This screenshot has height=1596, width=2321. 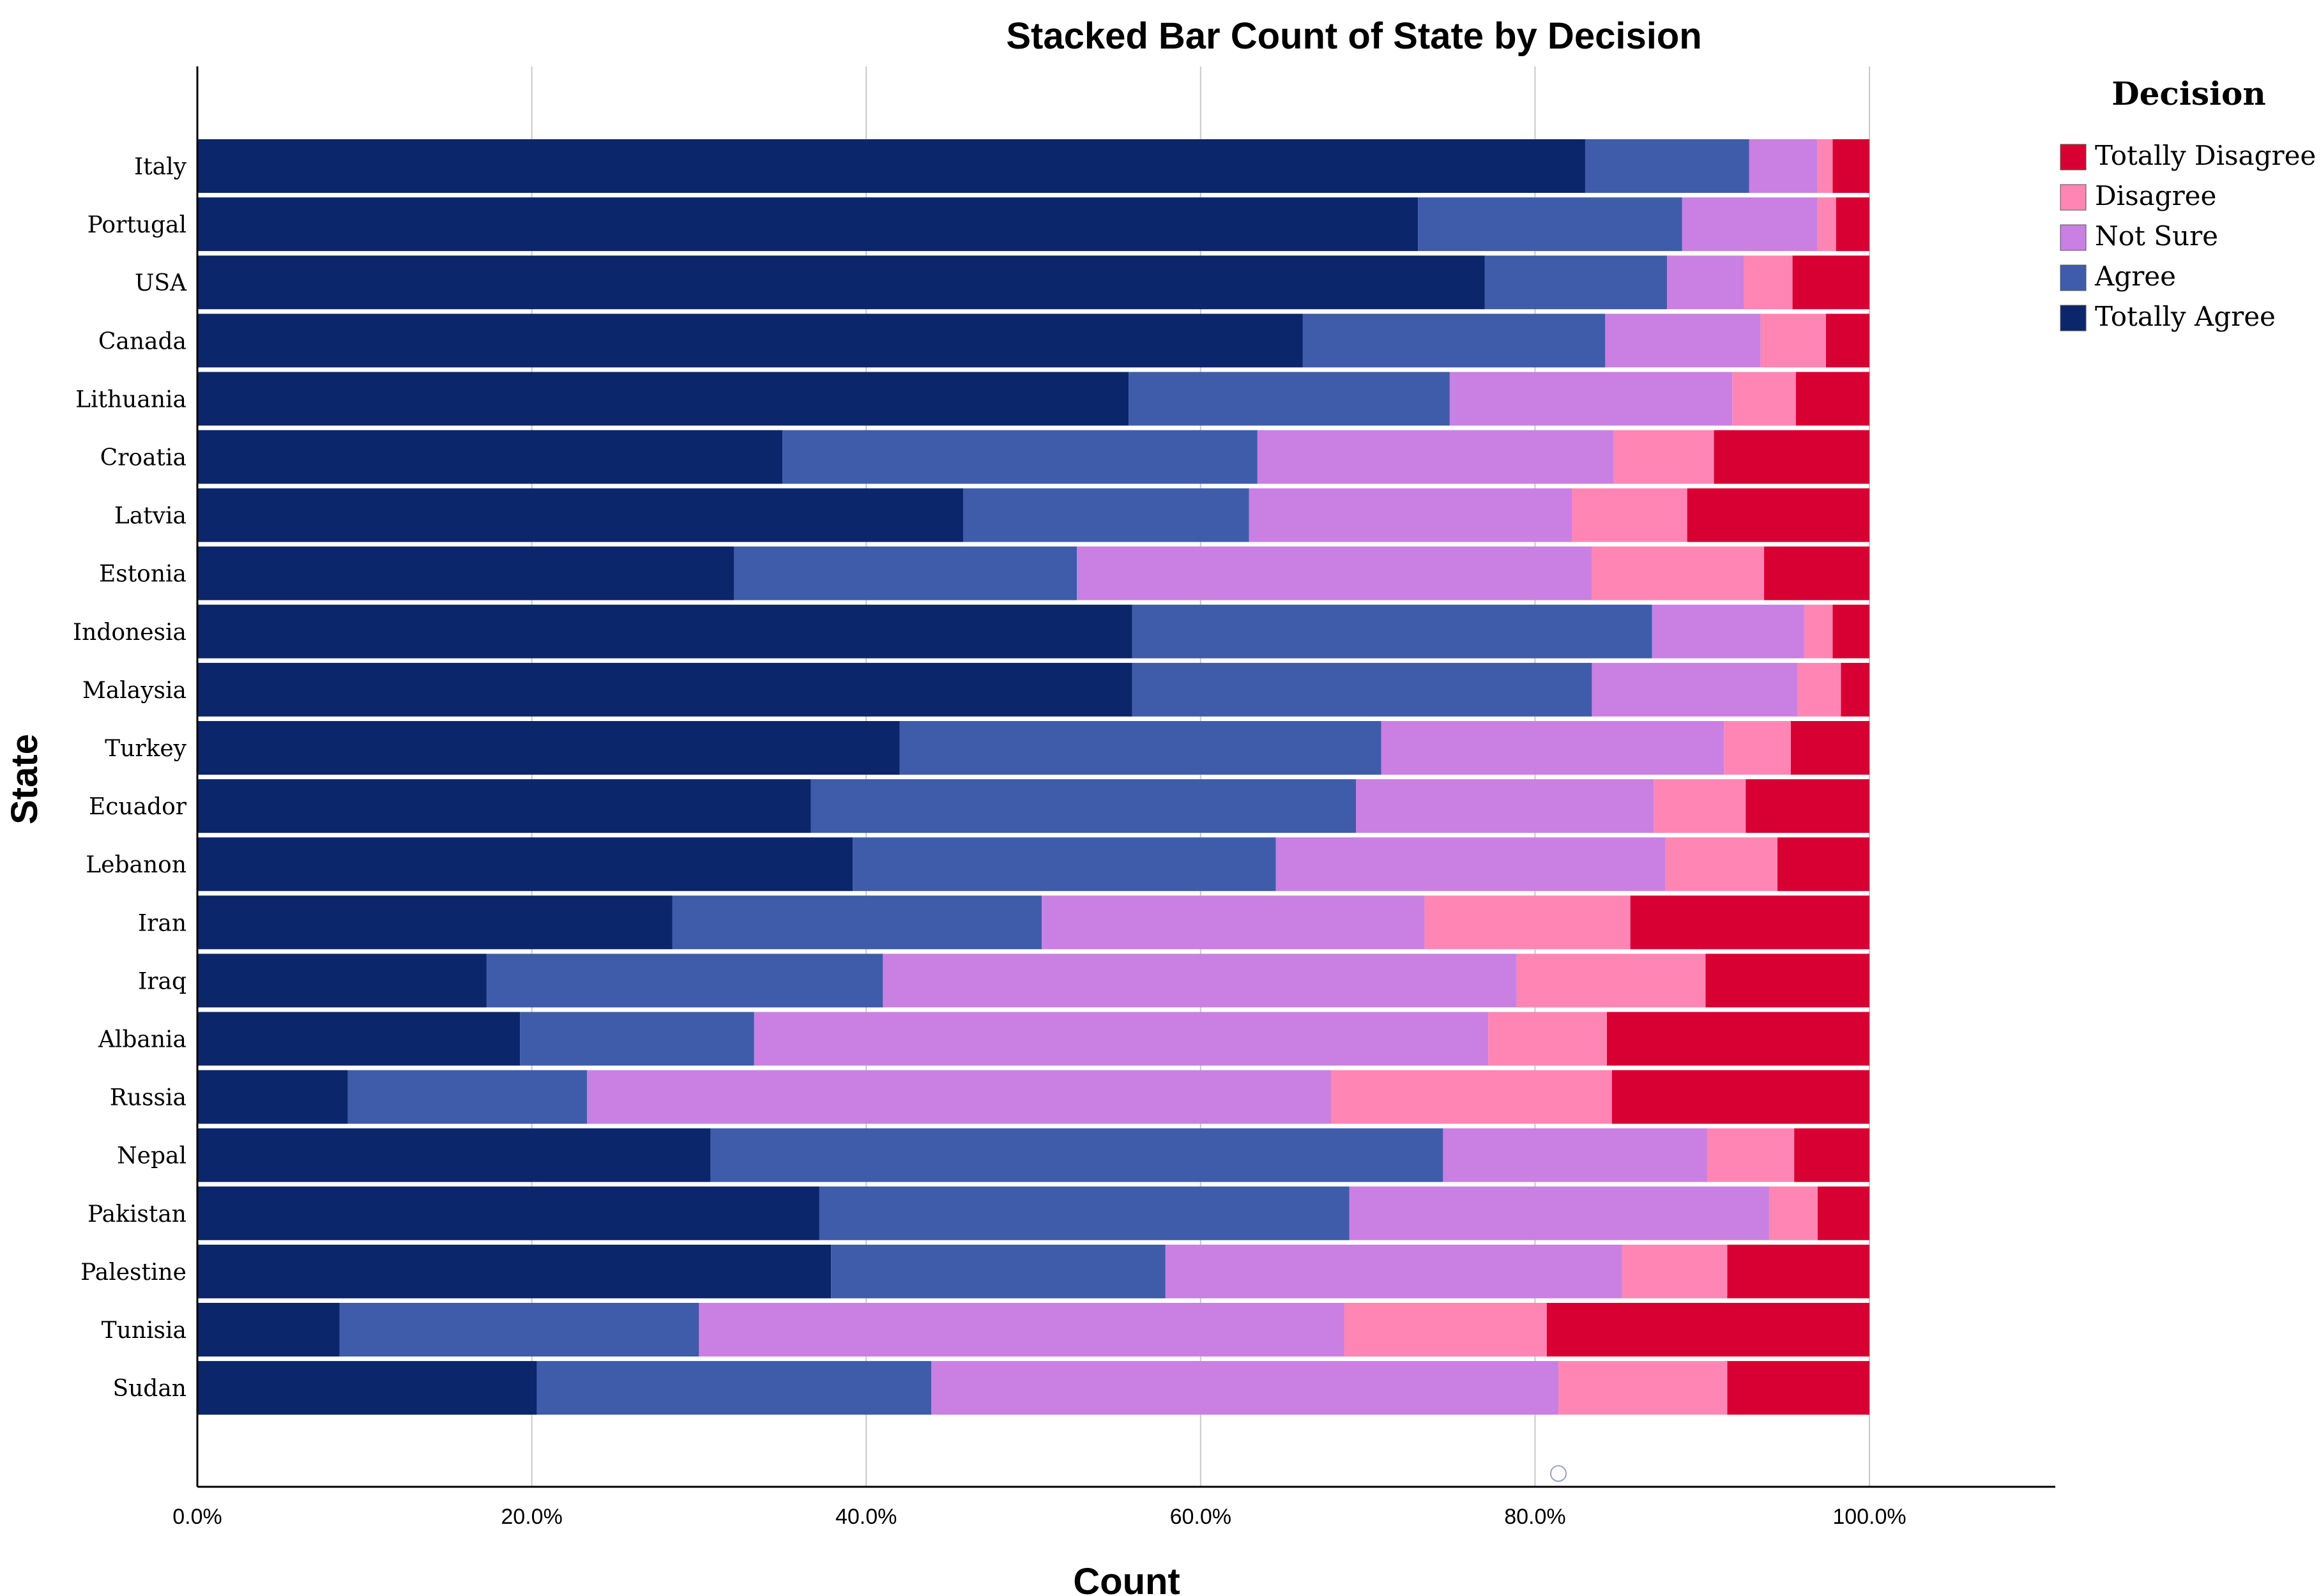 I want to click on legend-swatch, so click(x=2073, y=318).